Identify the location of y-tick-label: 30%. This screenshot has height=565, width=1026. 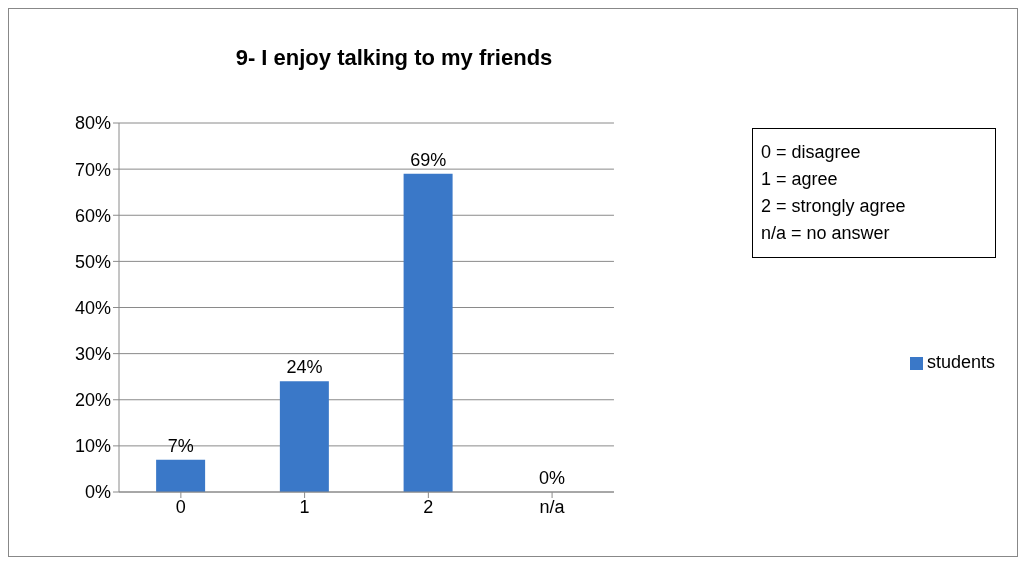
(92, 354).